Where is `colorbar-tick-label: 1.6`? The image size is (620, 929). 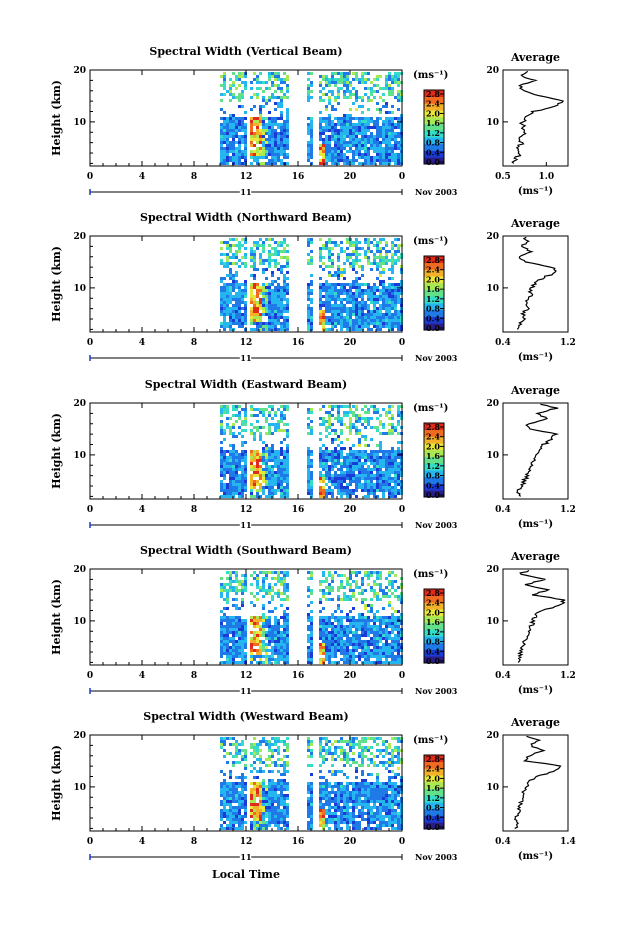 colorbar-tick-label: 1.6 is located at coordinates (433, 456).